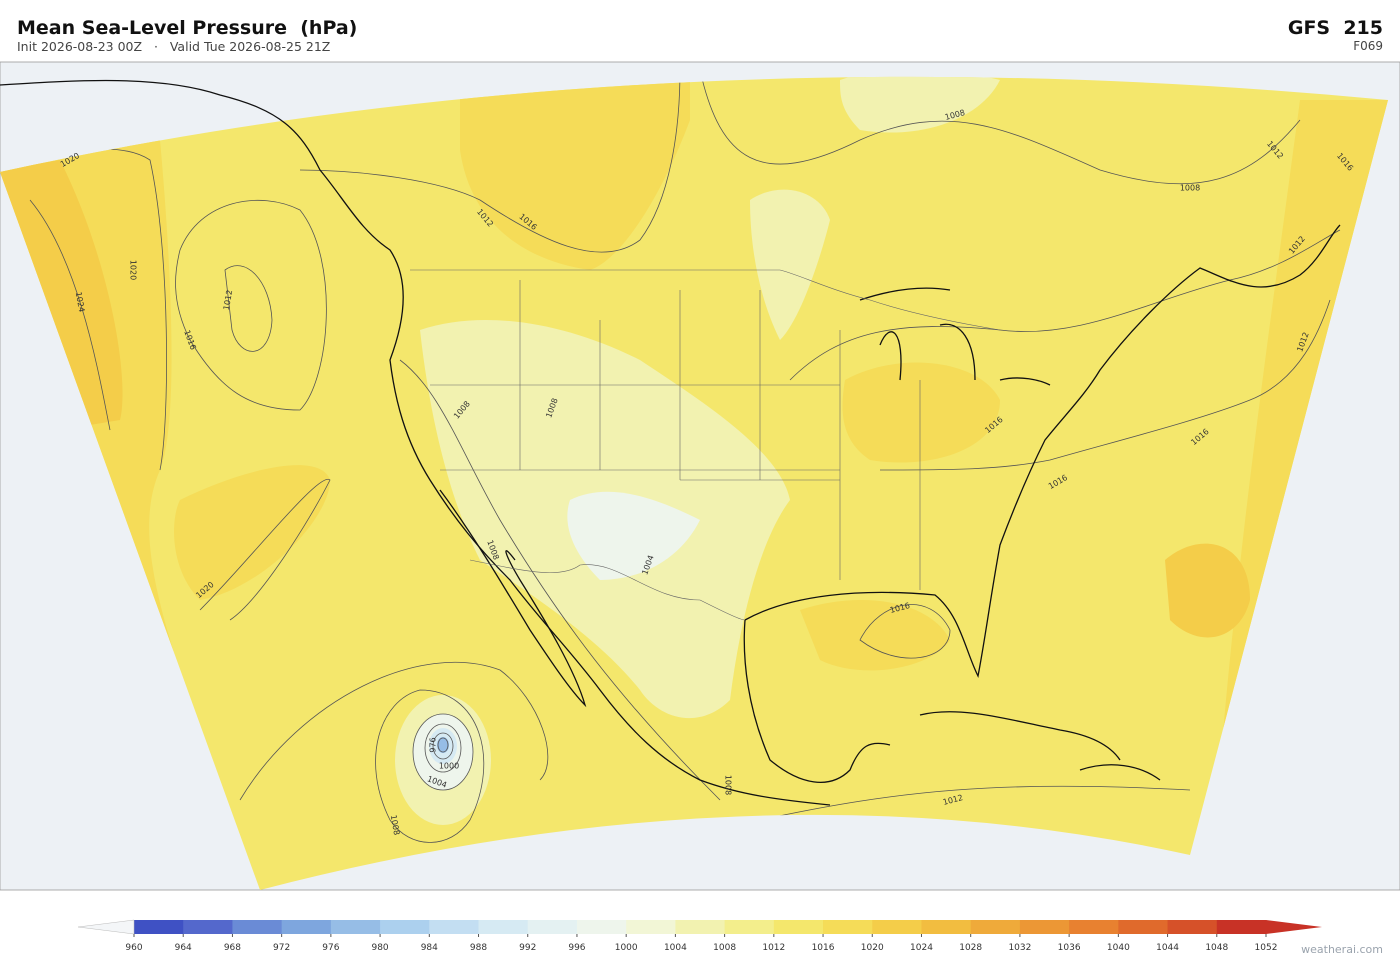 The image size is (1400, 968). I want to click on model: GFS 215, so click(1335, 28).